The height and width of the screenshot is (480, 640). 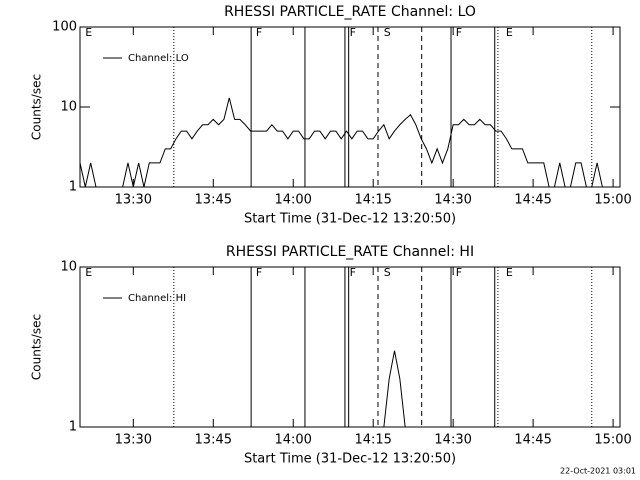 I want to click on y-tick-label: 100, so click(x=64, y=27).